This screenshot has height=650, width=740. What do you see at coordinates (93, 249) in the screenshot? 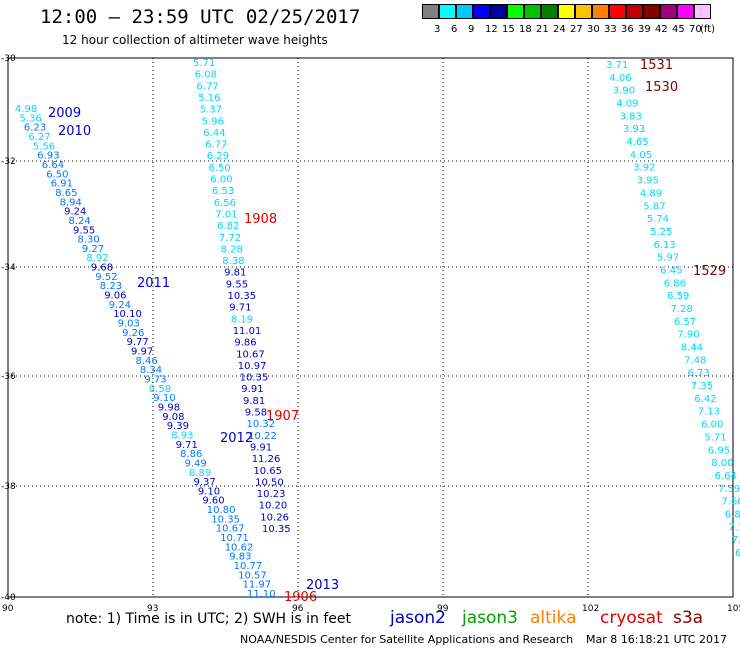
I see `wave-height-value: 9.27` at bounding box center [93, 249].